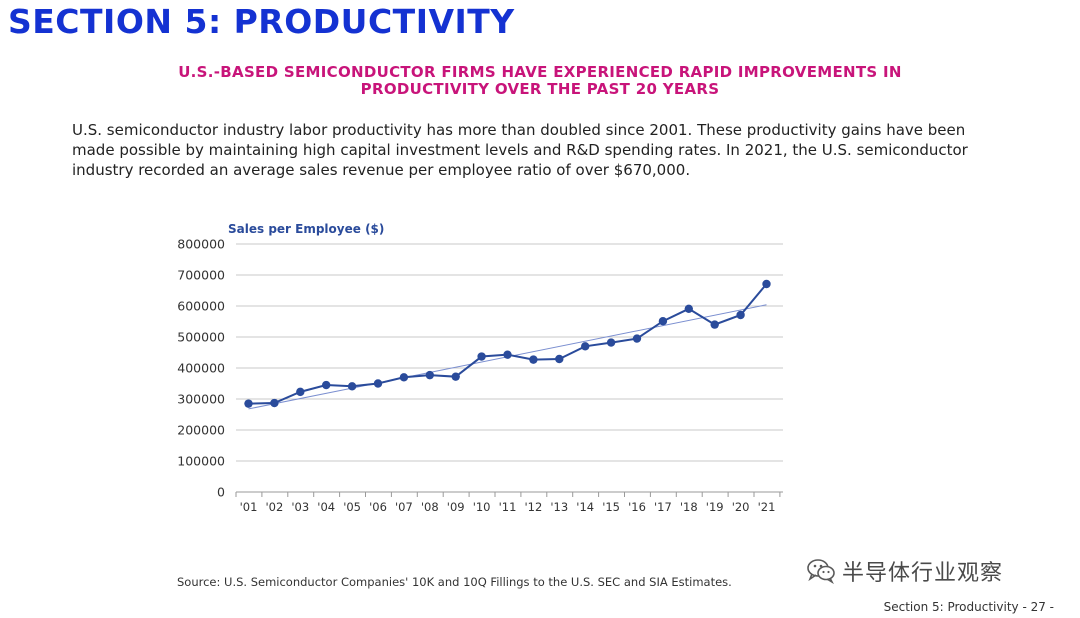  What do you see at coordinates (221, 492) in the screenshot?
I see `y-tick-label: 0` at bounding box center [221, 492].